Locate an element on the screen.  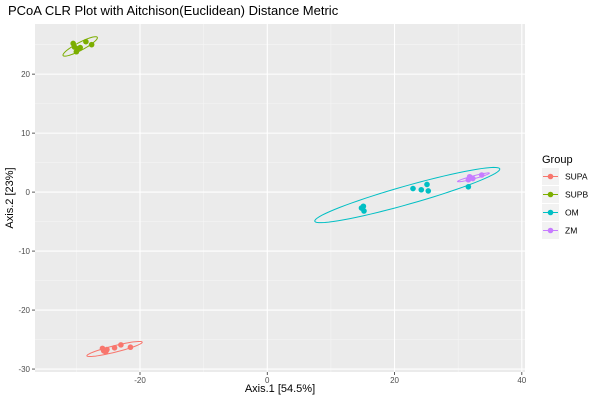
x-tick-label: -20 is located at coordinates (140, 380).